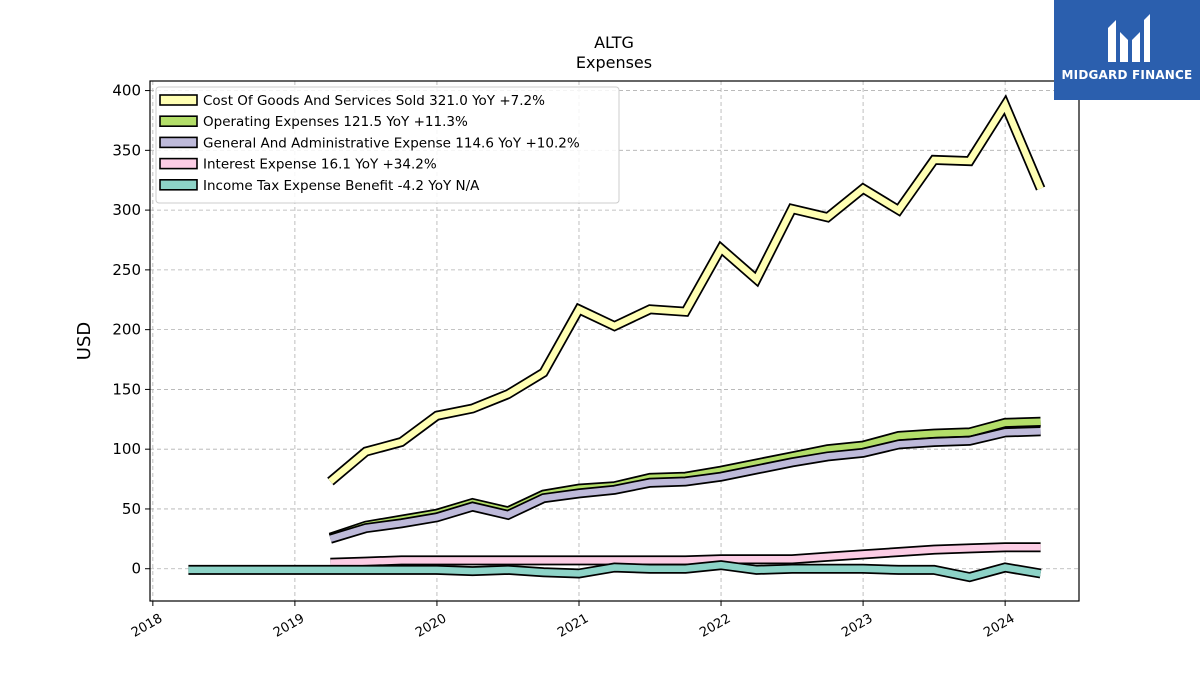  What do you see at coordinates (1127, 75) in the screenshot?
I see `brand-name: MIDGARD FINANCE` at bounding box center [1127, 75].